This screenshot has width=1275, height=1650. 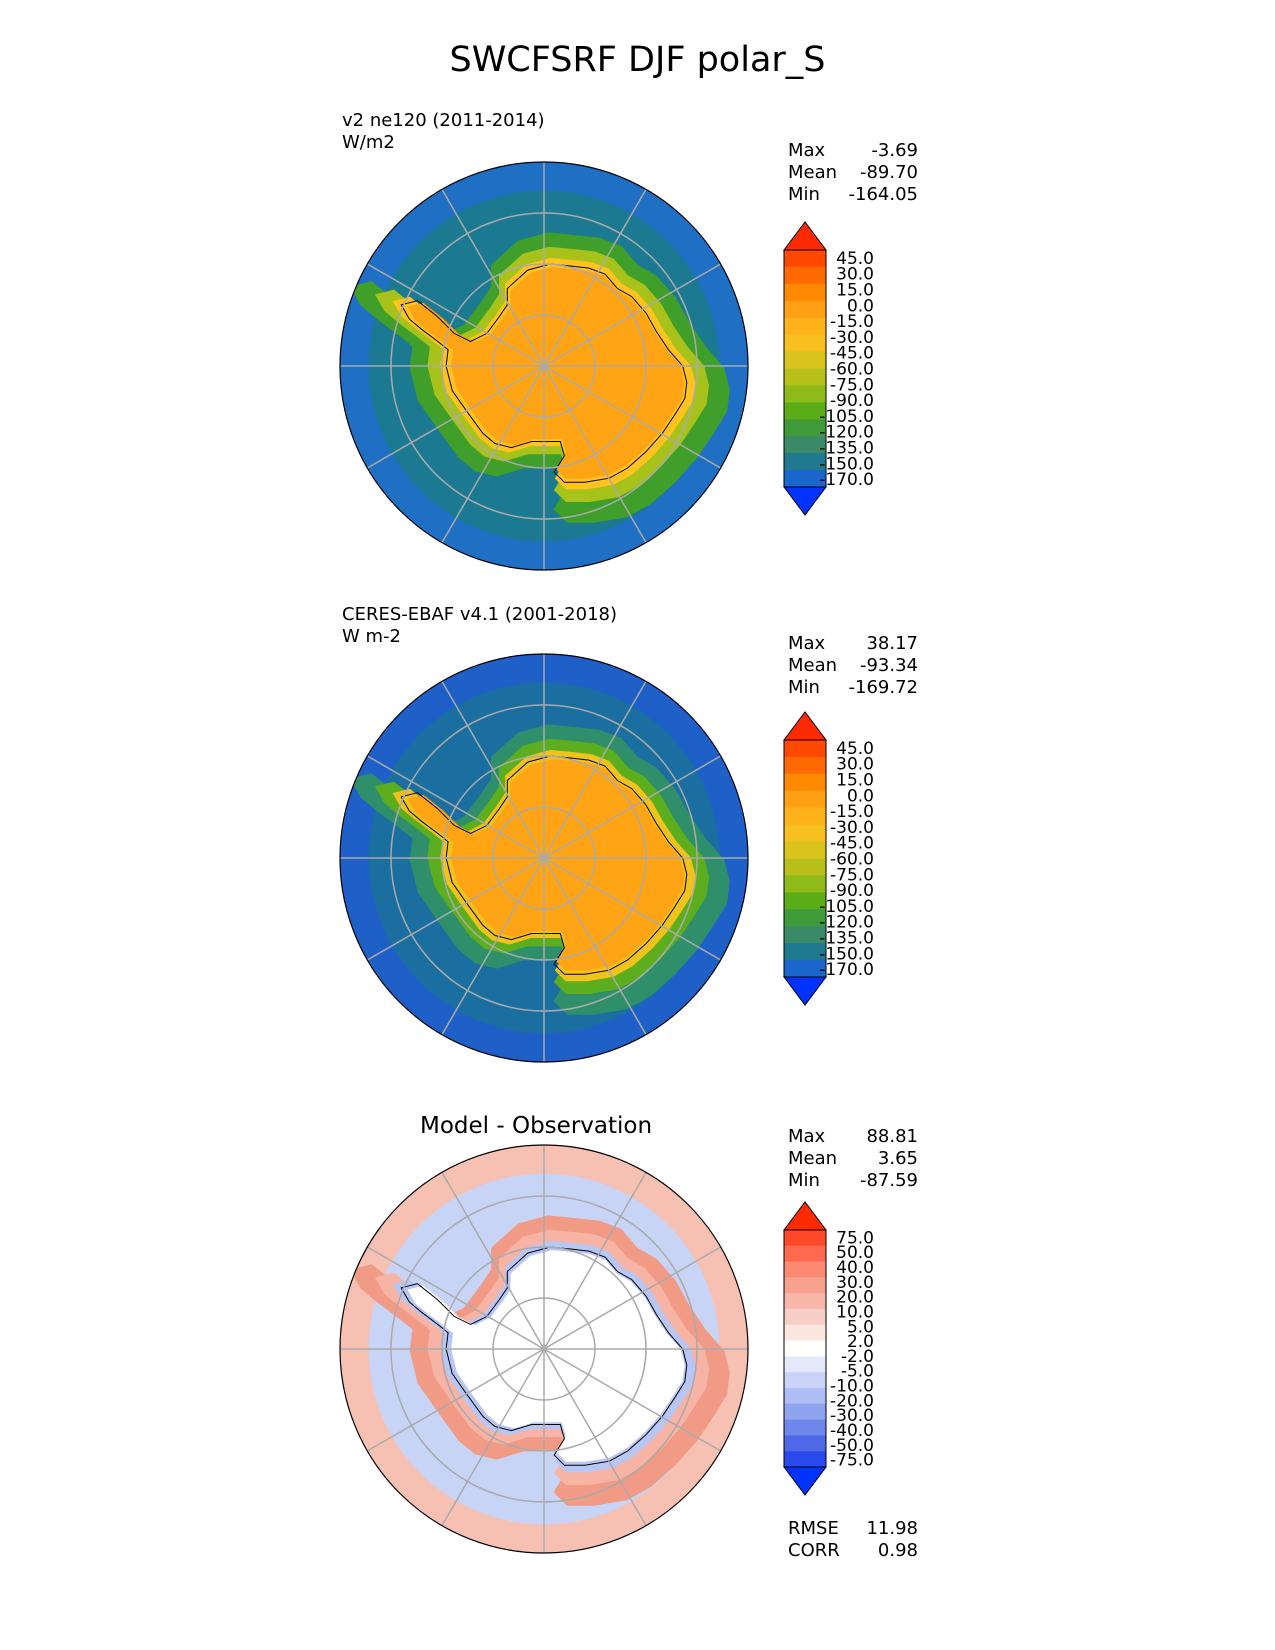 What do you see at coordinates (637, 60) in the screenshot?
I see `figure-title: SWCFSRF DJF polar_S` at bounding box center [637, 60].